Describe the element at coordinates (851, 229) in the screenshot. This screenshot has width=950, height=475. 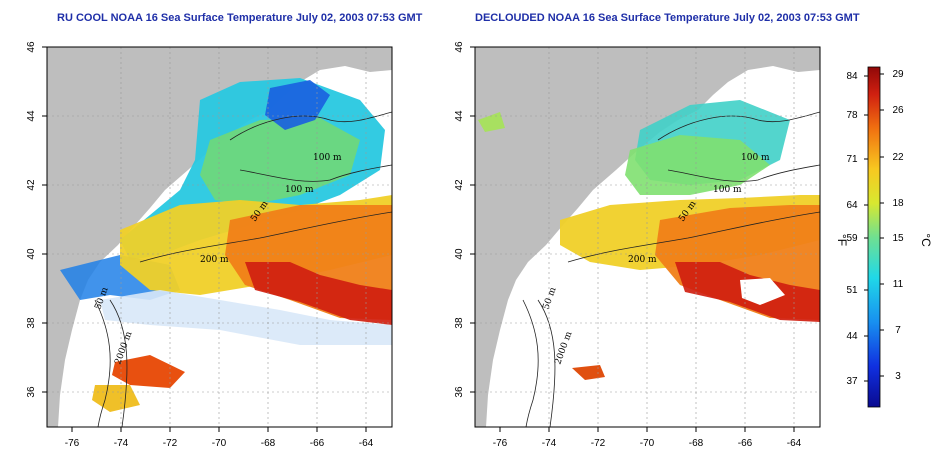
I see `fahrenheit-scale: 84 78 71 64 59 51 44 37 °F` at that location.